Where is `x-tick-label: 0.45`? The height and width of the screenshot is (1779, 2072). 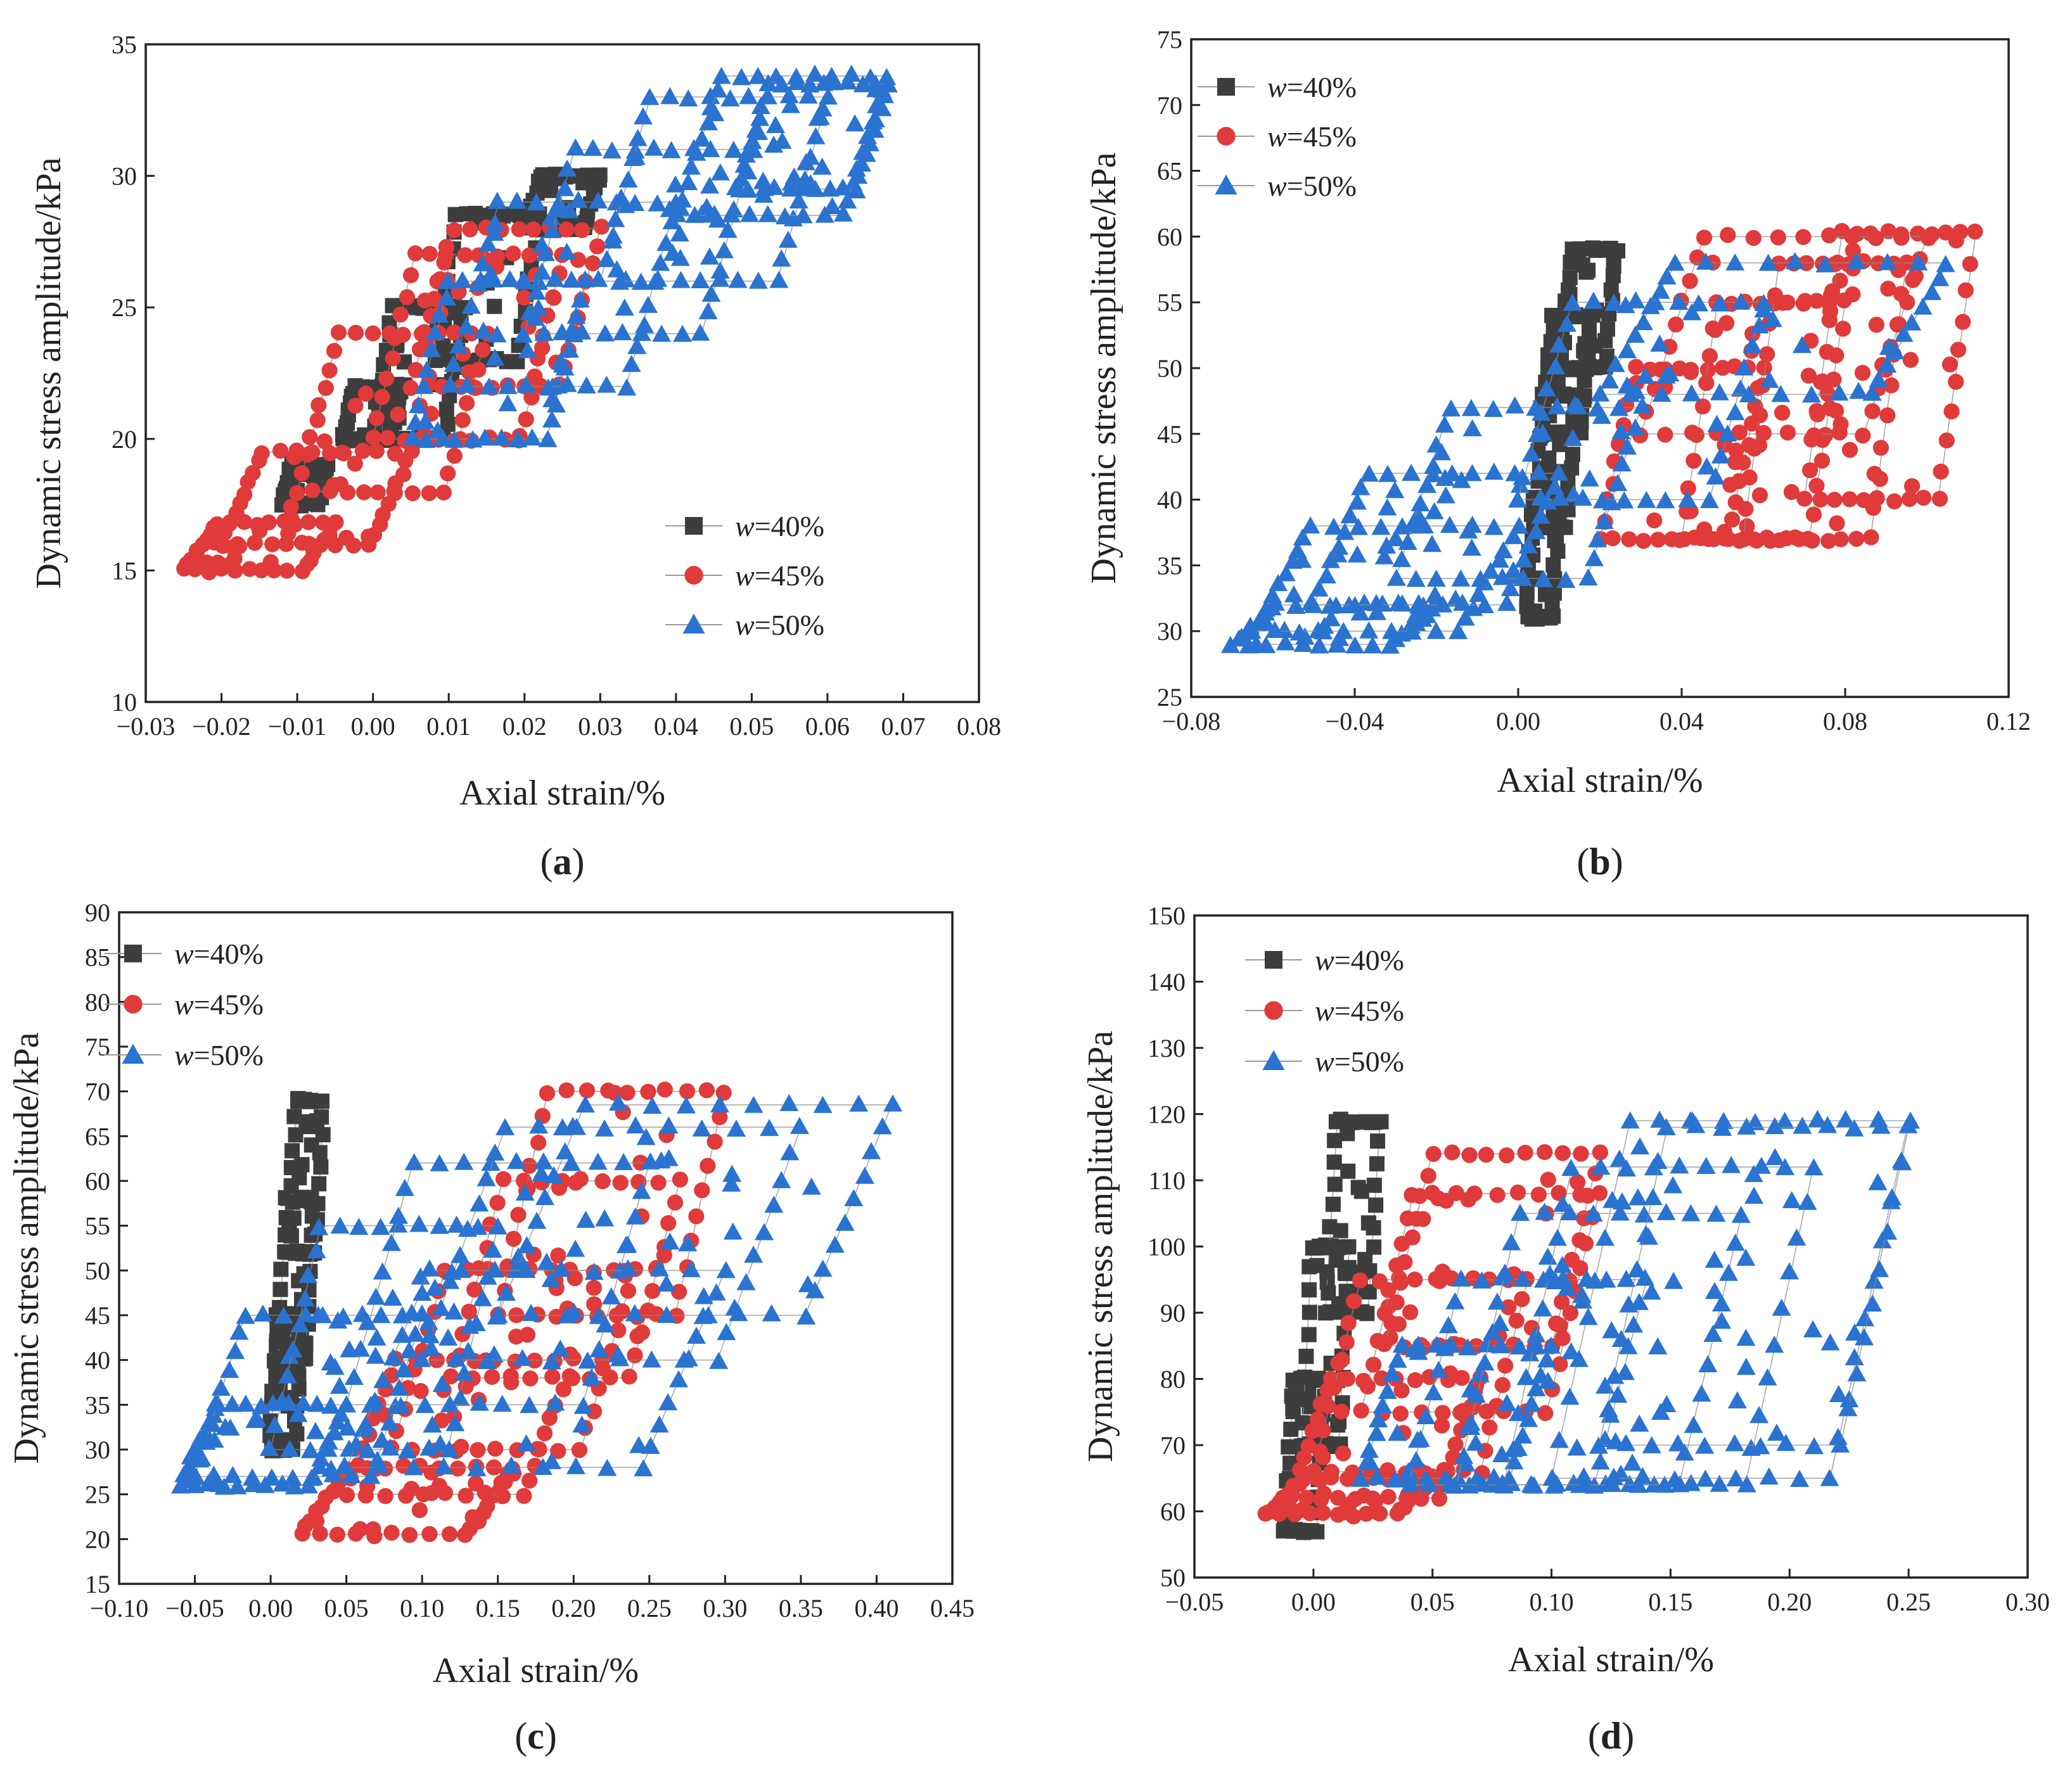
x-tick-label: 0.45 is located at coordinates (952, 1608).